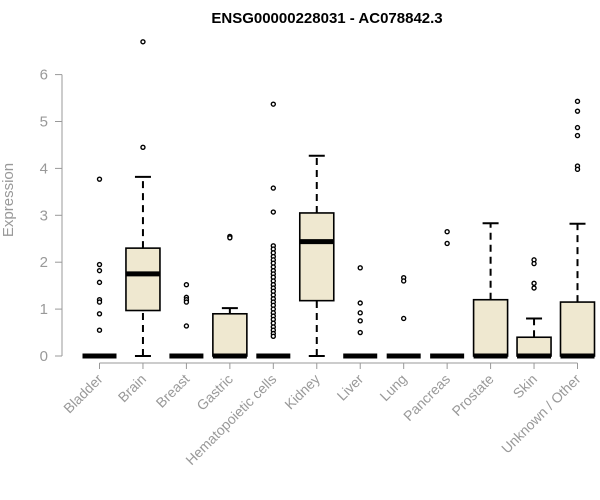 The width and height of the screenshot is (600, 500). Describe the element at coordinates (8, 200) in the screenshot. I see `y-axis-label: Expression` at that location.